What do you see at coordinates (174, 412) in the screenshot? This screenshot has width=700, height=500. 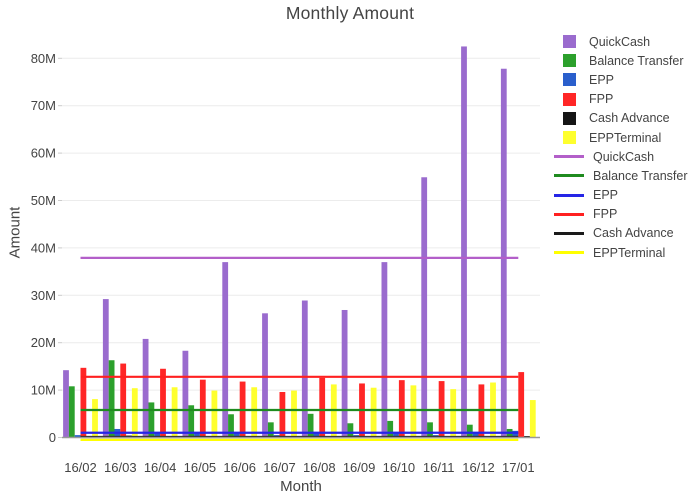 I see `bar-eppterminal-16/04` at bounding box center [174, 412].